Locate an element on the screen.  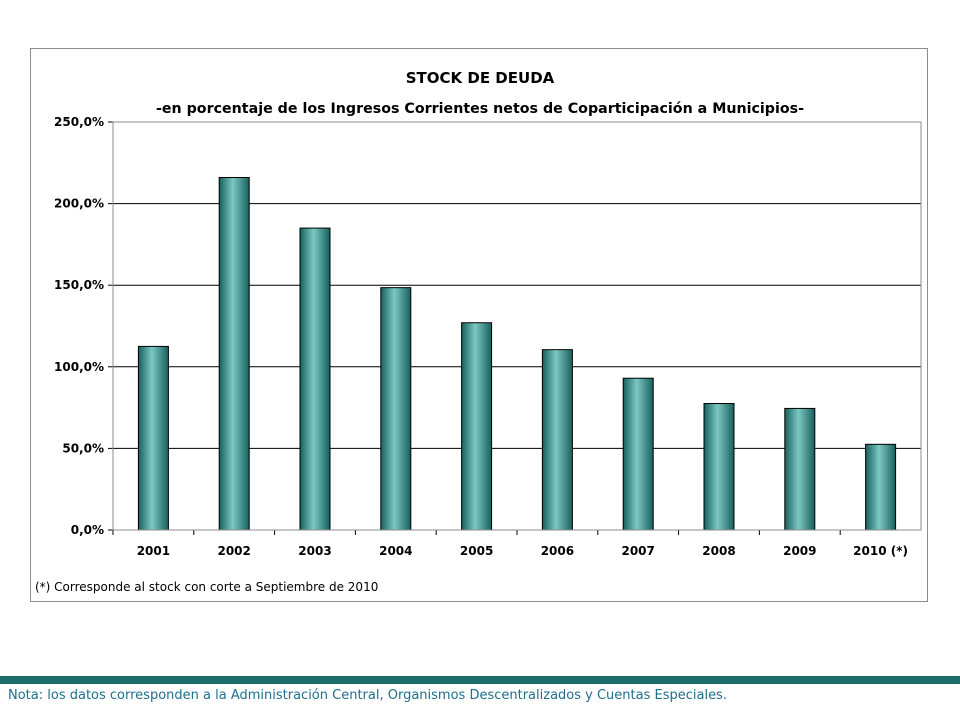
chart-title: STOCK DE DEUDA is located at coordinates (480, 78).